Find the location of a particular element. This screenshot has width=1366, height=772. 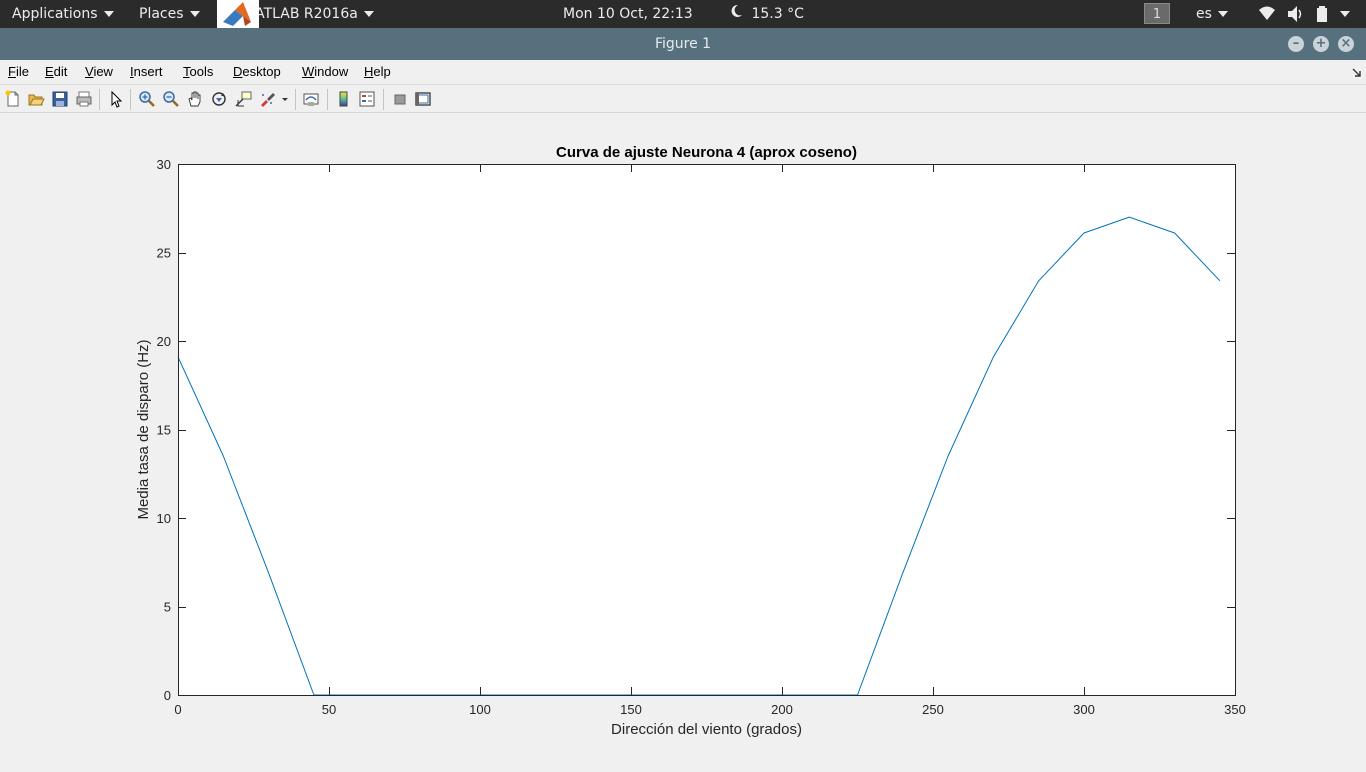

y-tick-label: 0 is located at coordinates (167, 695).